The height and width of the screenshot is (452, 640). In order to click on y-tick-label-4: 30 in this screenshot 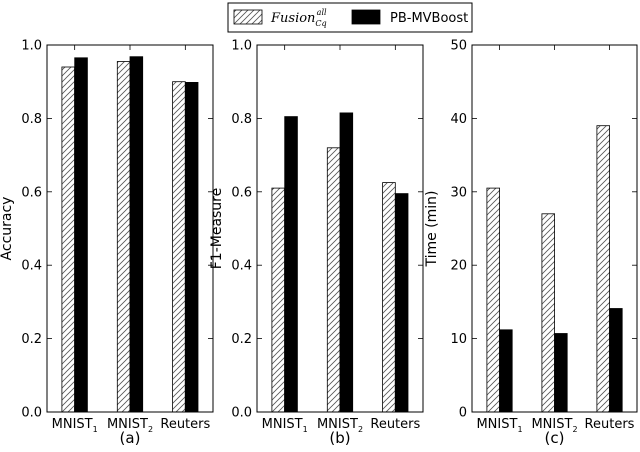, I will do `click(458, 192)`.